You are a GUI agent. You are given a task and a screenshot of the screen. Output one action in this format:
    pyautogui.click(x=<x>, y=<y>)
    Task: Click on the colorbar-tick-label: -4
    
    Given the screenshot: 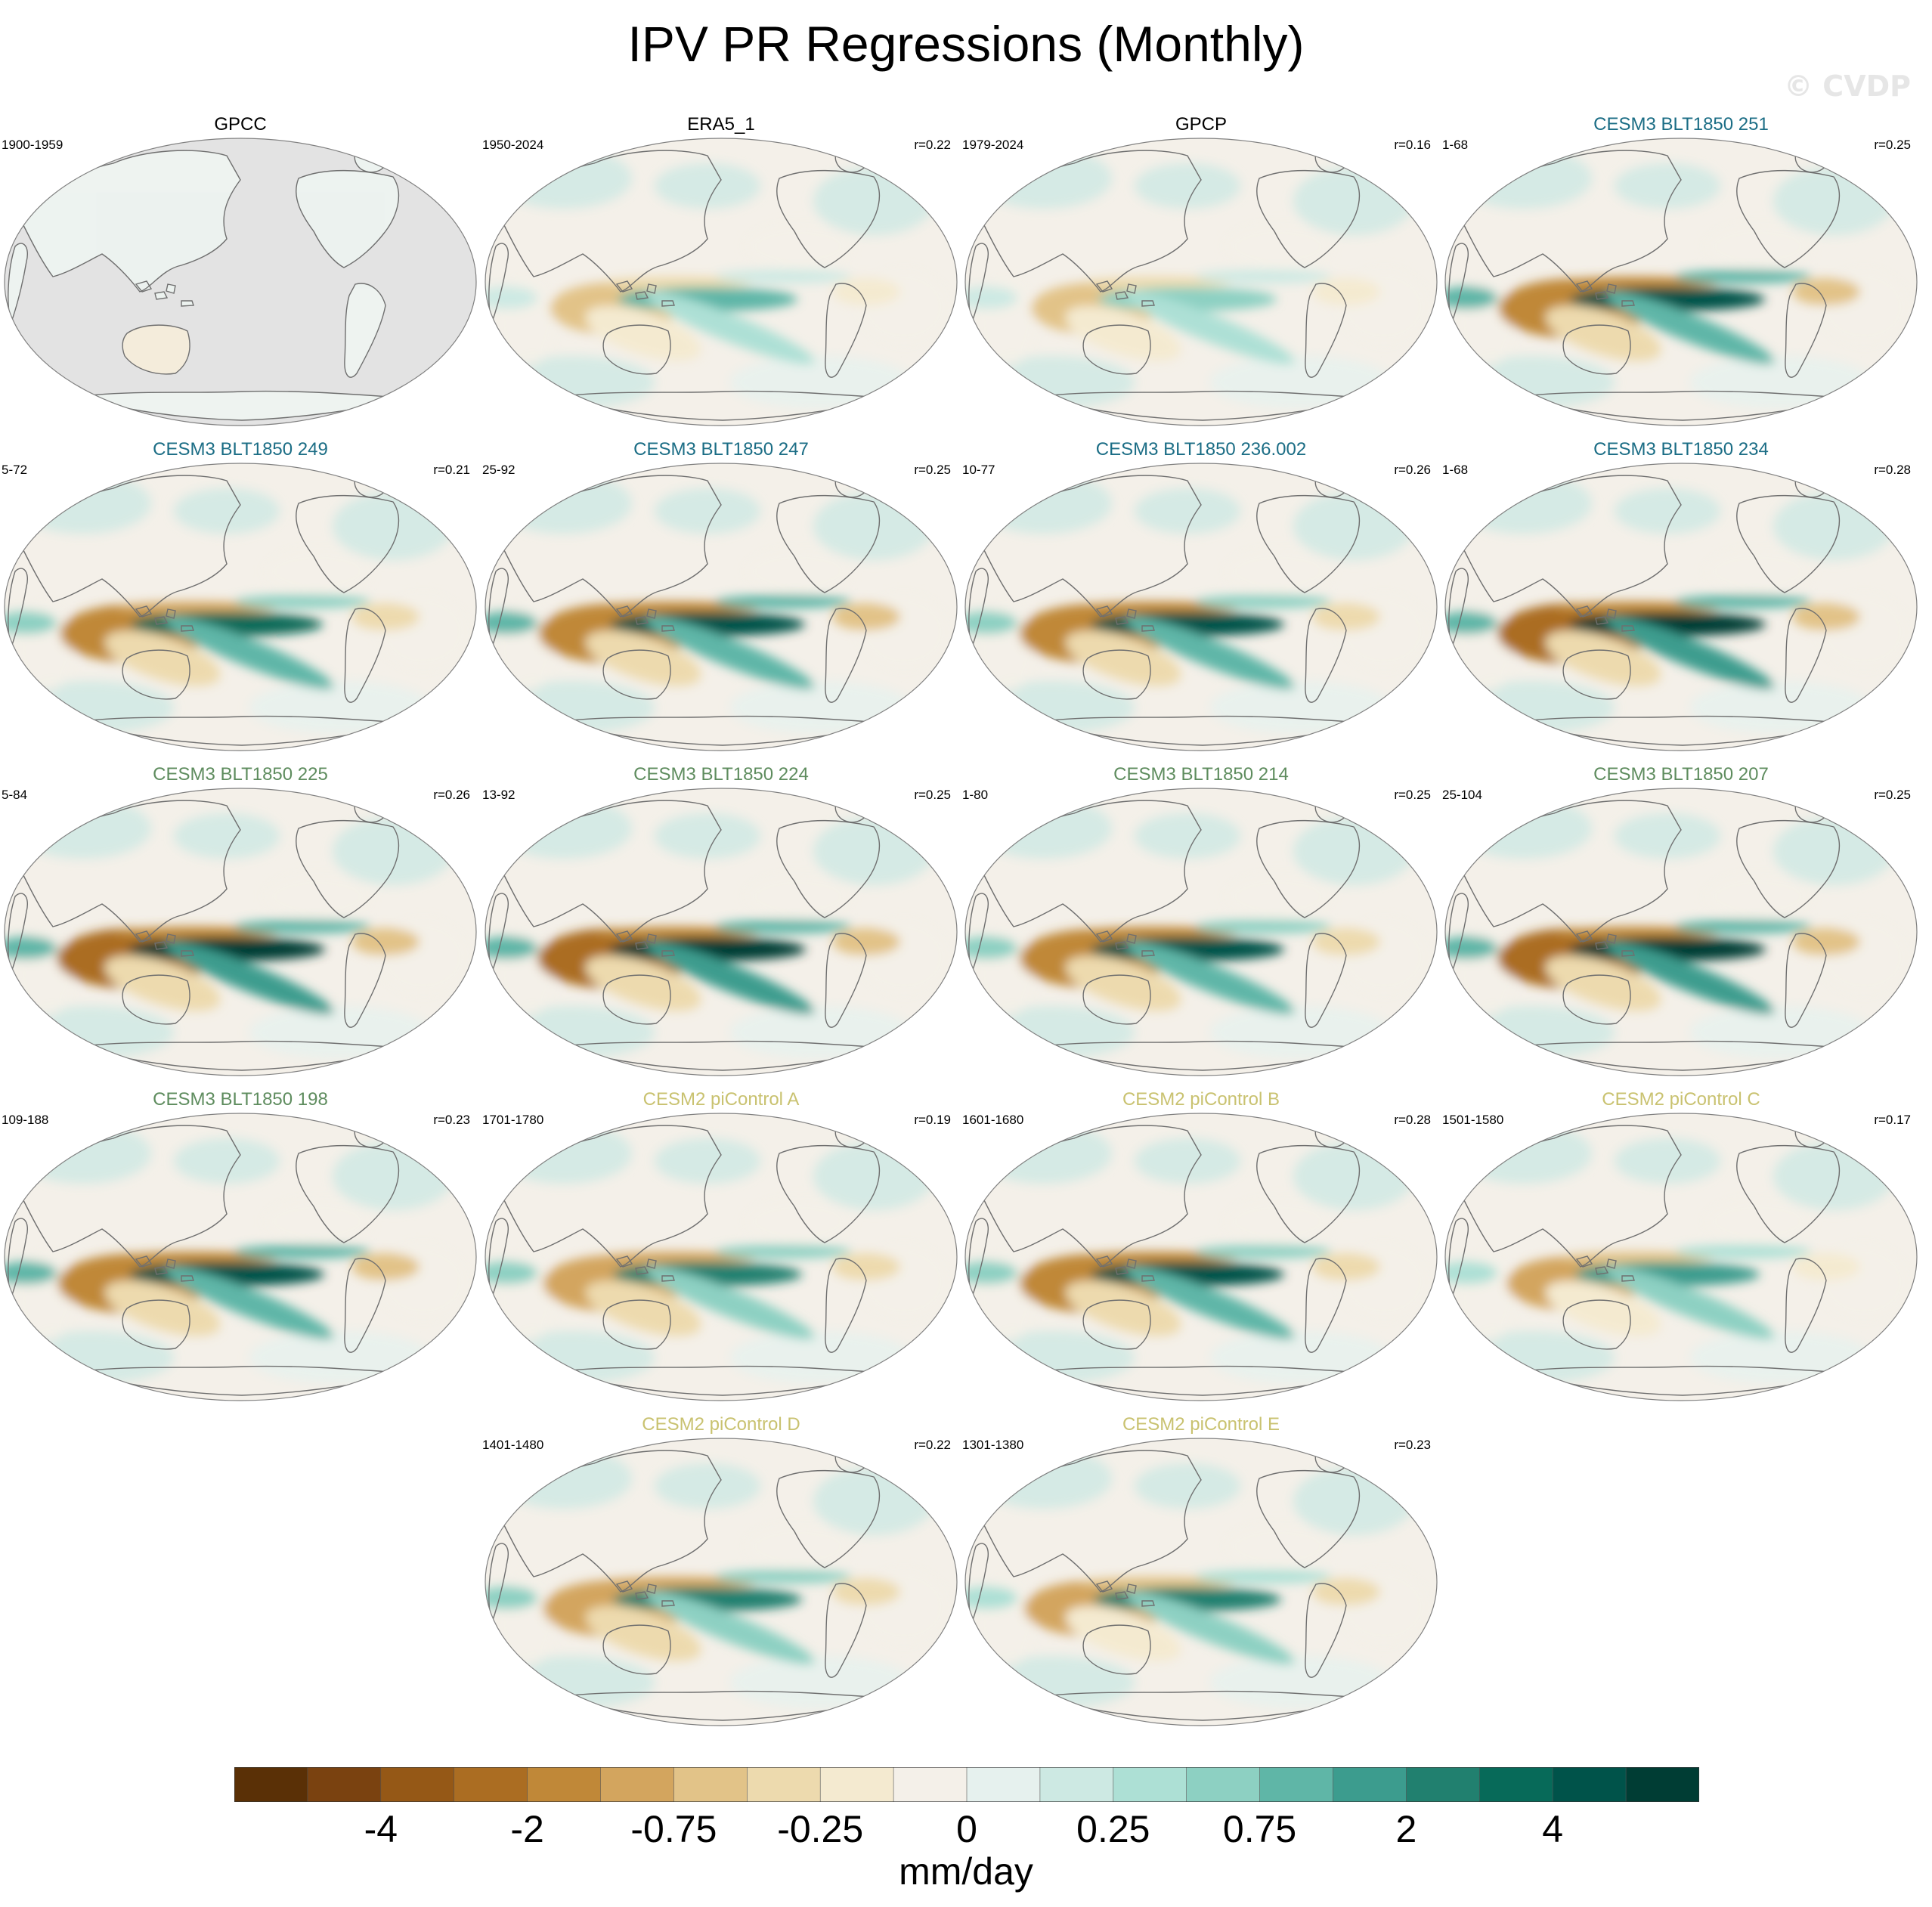 What is the action you would take?
    pyautogui.click(x=381, y=1829)
    